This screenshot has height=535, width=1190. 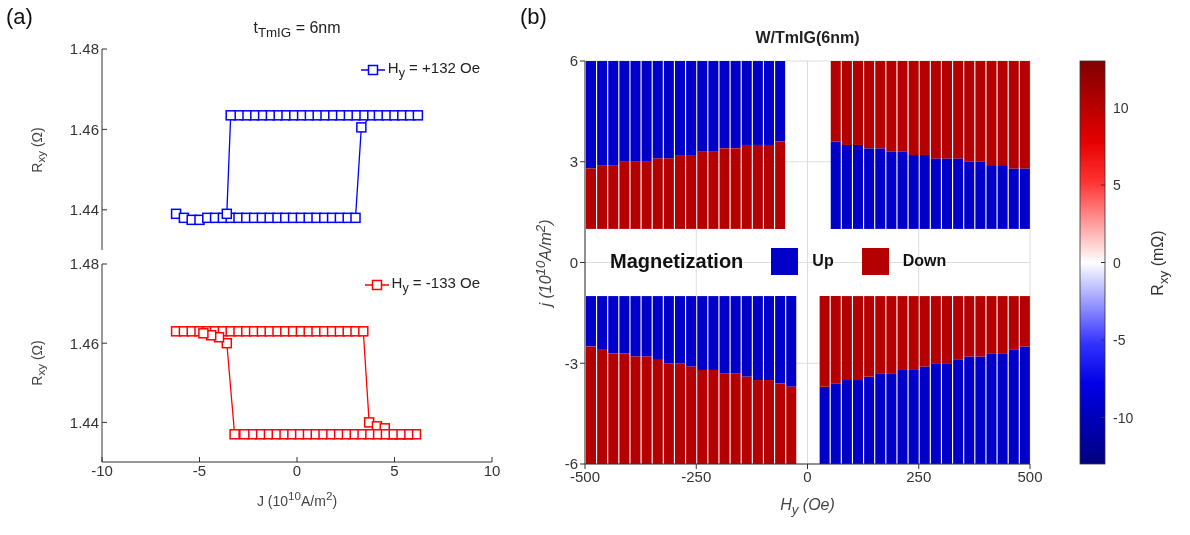 What do you see at coordinates (492, 470) in the screenshot?
I see `x-tick-label: 10` at bounding box center [492, 470].